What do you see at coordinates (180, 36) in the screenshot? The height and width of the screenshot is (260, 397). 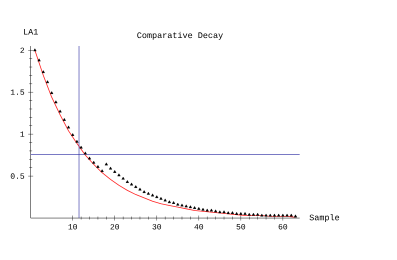 I see `chart-title: Comparative Decay` at bounding box center [180, 36].